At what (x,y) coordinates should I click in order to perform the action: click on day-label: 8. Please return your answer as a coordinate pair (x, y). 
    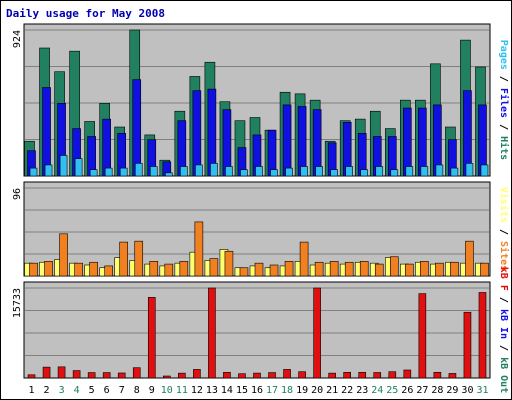
    Looking at the image, I should click on (137, 390).